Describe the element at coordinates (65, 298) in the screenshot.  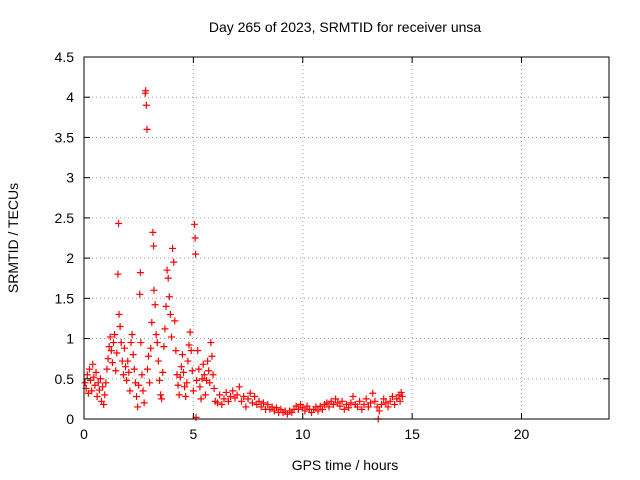
I see `y-tick-label: 1.5` at that location.